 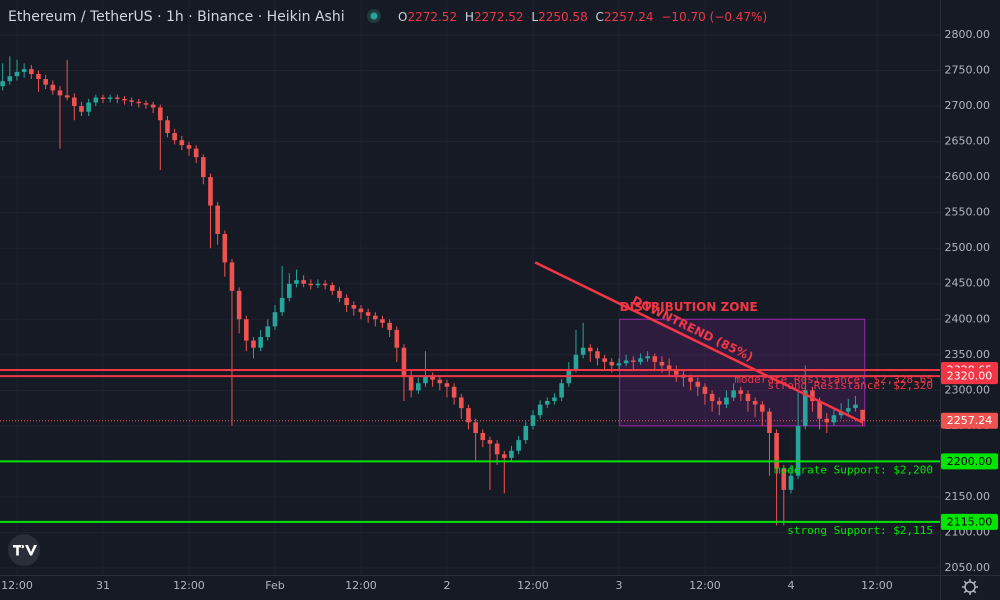 I want to click on status-dot, so click(x=374, y=16).